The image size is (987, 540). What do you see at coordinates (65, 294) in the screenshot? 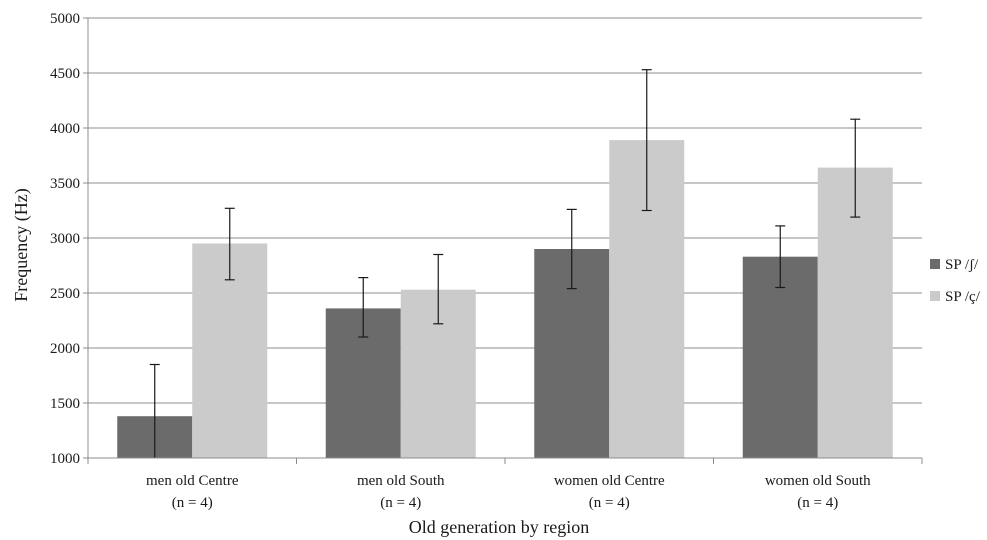
I see `y-tick-label: 2500` at bounding box center [65, 294].